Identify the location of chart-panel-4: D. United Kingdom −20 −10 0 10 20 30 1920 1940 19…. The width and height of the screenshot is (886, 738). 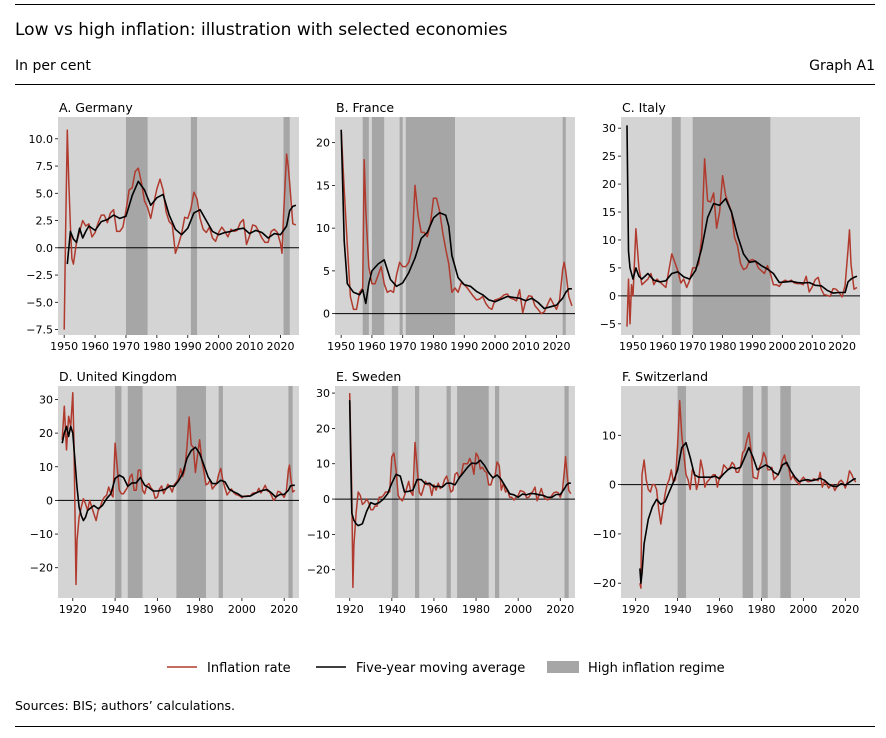
(164, 492).